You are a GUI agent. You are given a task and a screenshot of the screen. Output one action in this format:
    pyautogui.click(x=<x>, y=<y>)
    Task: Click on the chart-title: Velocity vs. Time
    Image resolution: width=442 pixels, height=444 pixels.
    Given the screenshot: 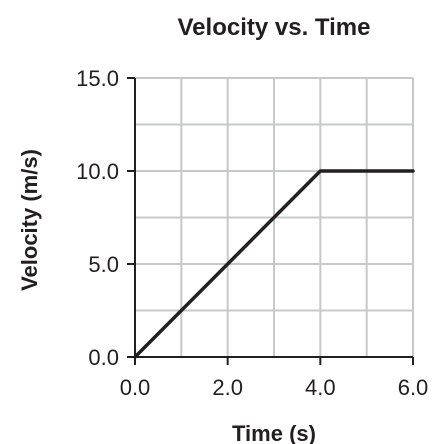 What is the action you would take?
    pyautogui.click(x=274, y=27)
    